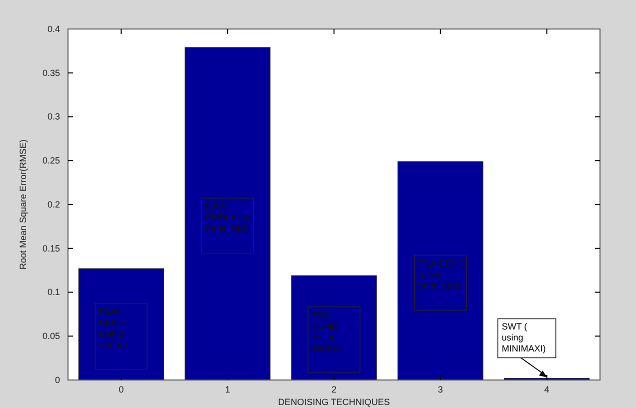  Describe the element at coordinates (57, 379) in the screenshot. I see `y-tick-label: 0` at that location.